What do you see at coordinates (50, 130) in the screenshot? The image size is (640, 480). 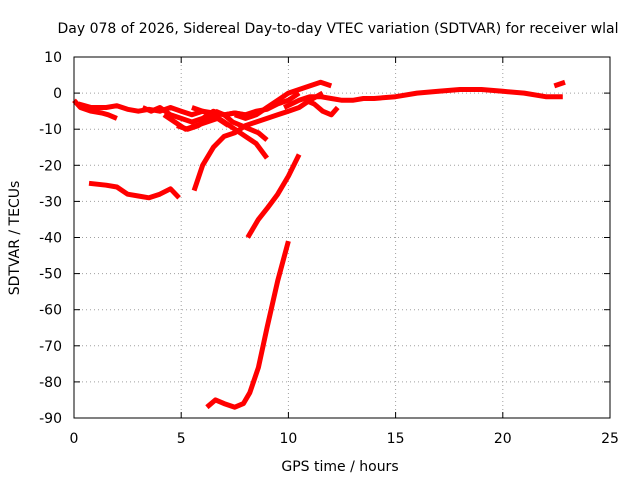 I see `y-tick-label: -10` at bounding box center [50, 130].